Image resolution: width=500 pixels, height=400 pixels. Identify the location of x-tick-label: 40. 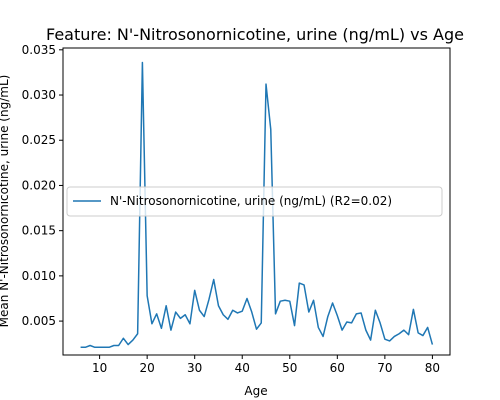
(242, 368).